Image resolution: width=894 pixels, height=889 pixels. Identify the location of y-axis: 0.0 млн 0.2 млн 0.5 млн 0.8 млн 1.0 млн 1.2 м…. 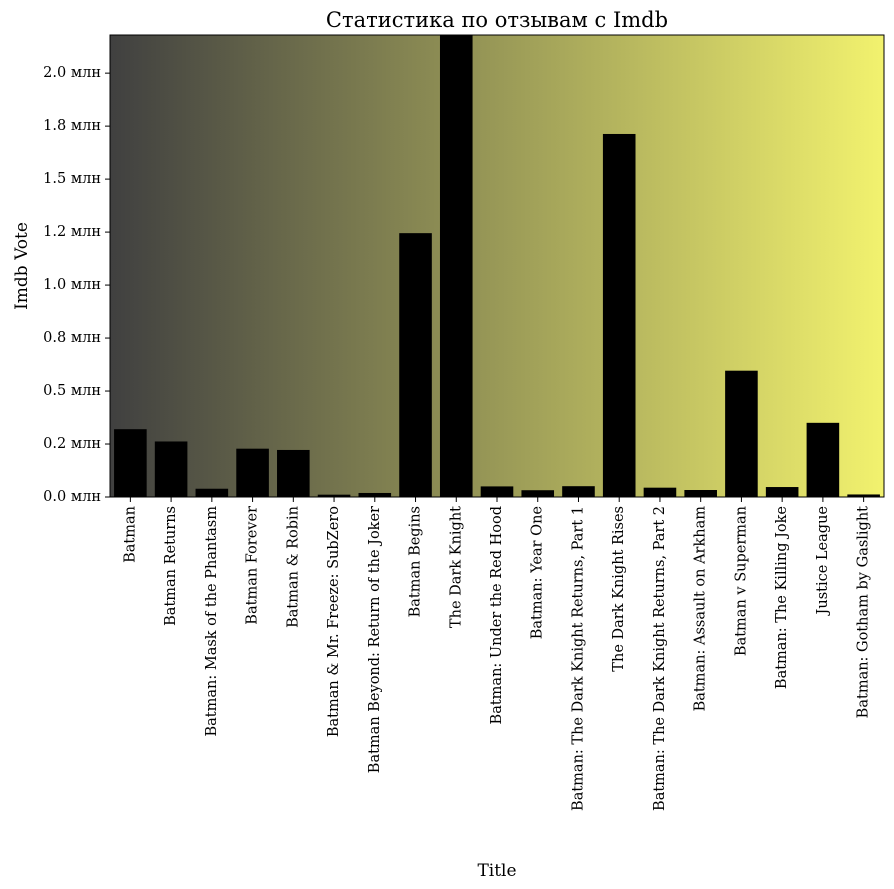
(76, 285).